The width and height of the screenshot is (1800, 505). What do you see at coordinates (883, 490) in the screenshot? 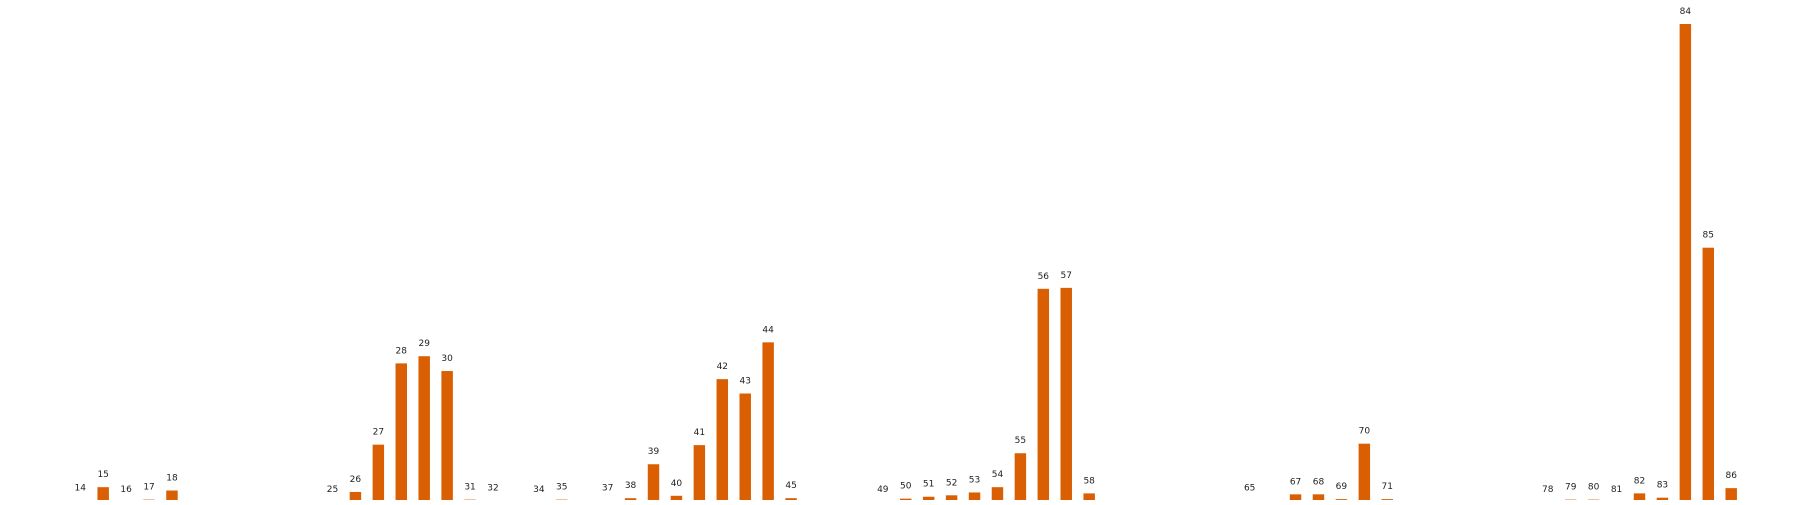
I see `bar-label-49: 49` at bounding box center [883, 490].